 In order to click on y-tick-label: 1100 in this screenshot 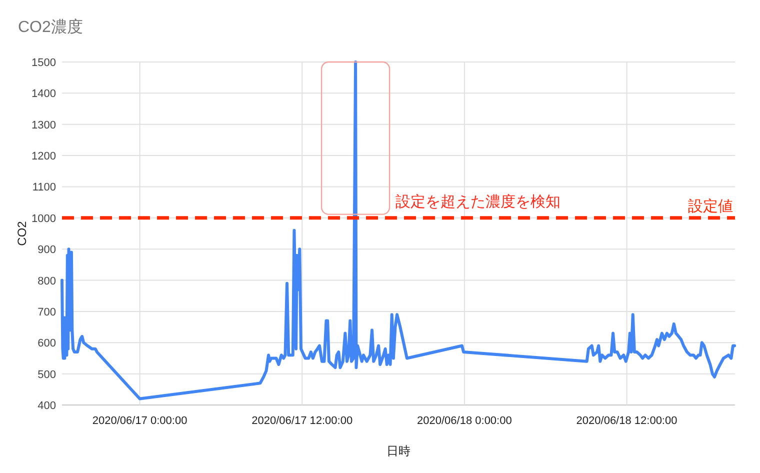, I will do `click(44, 188)`.